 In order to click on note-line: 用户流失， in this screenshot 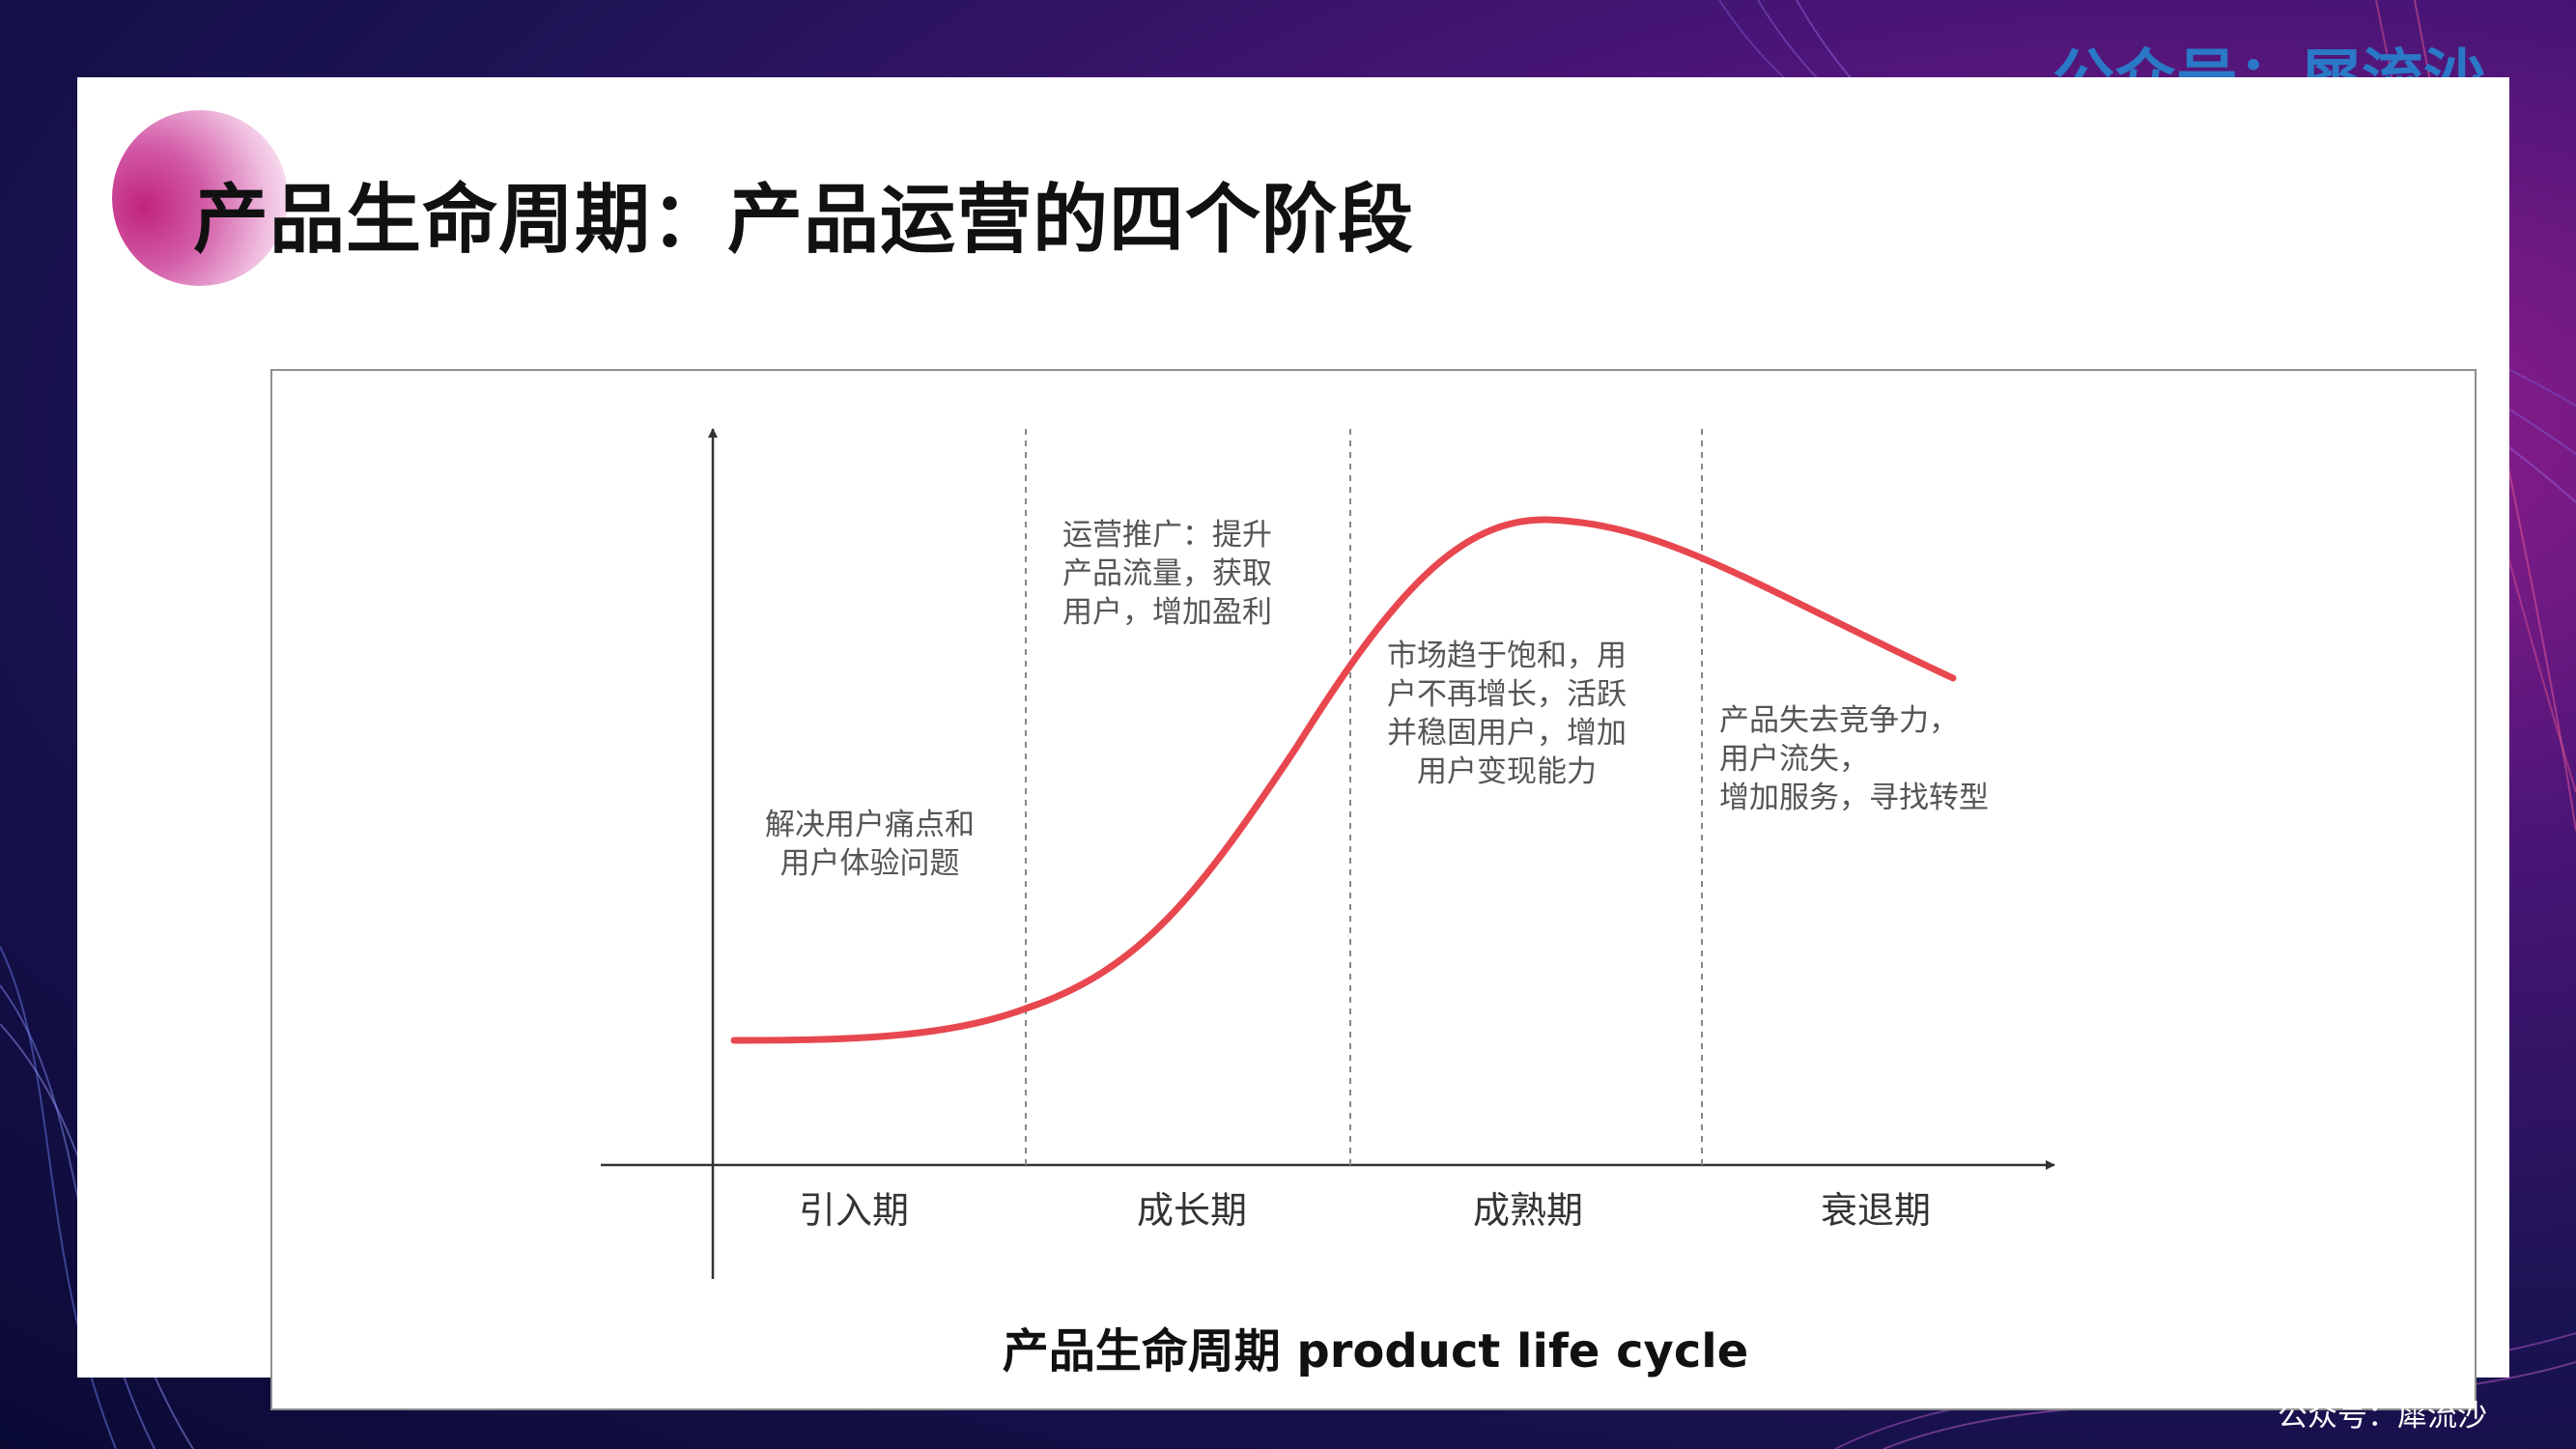, I will do `click(1794, 759)`.